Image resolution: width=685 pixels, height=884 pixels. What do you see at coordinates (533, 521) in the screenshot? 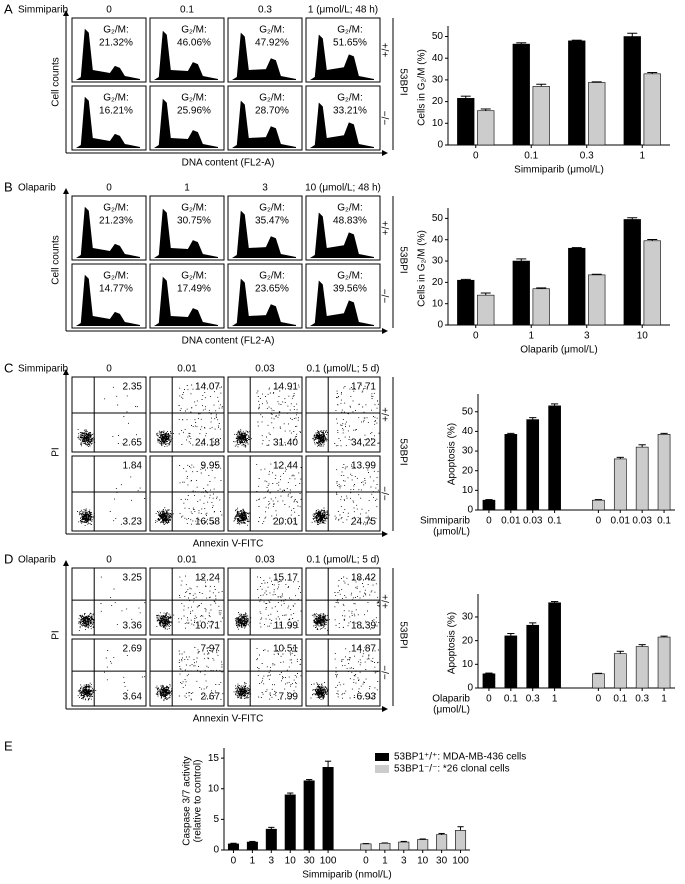
I see `x-tick-label: 0.03` at bounding box center [533, 521].